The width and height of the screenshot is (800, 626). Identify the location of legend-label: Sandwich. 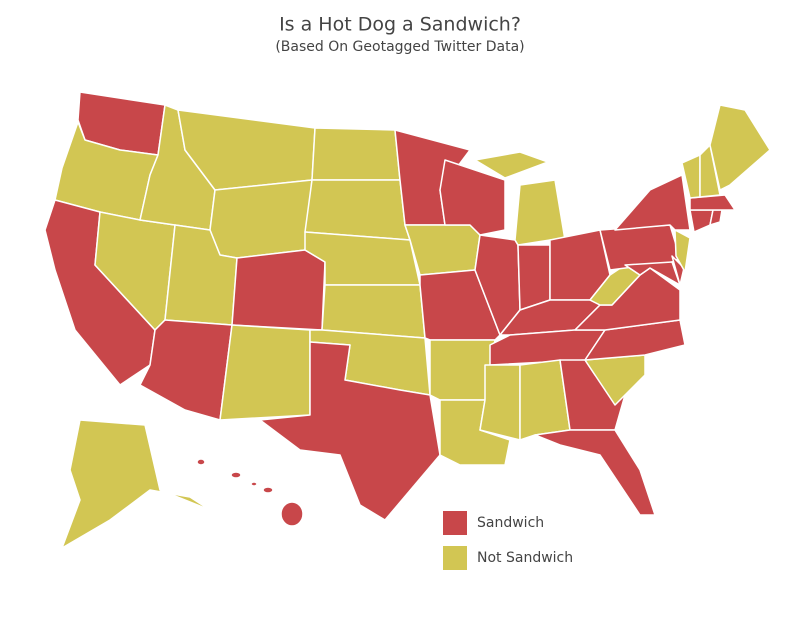
(510, 523).